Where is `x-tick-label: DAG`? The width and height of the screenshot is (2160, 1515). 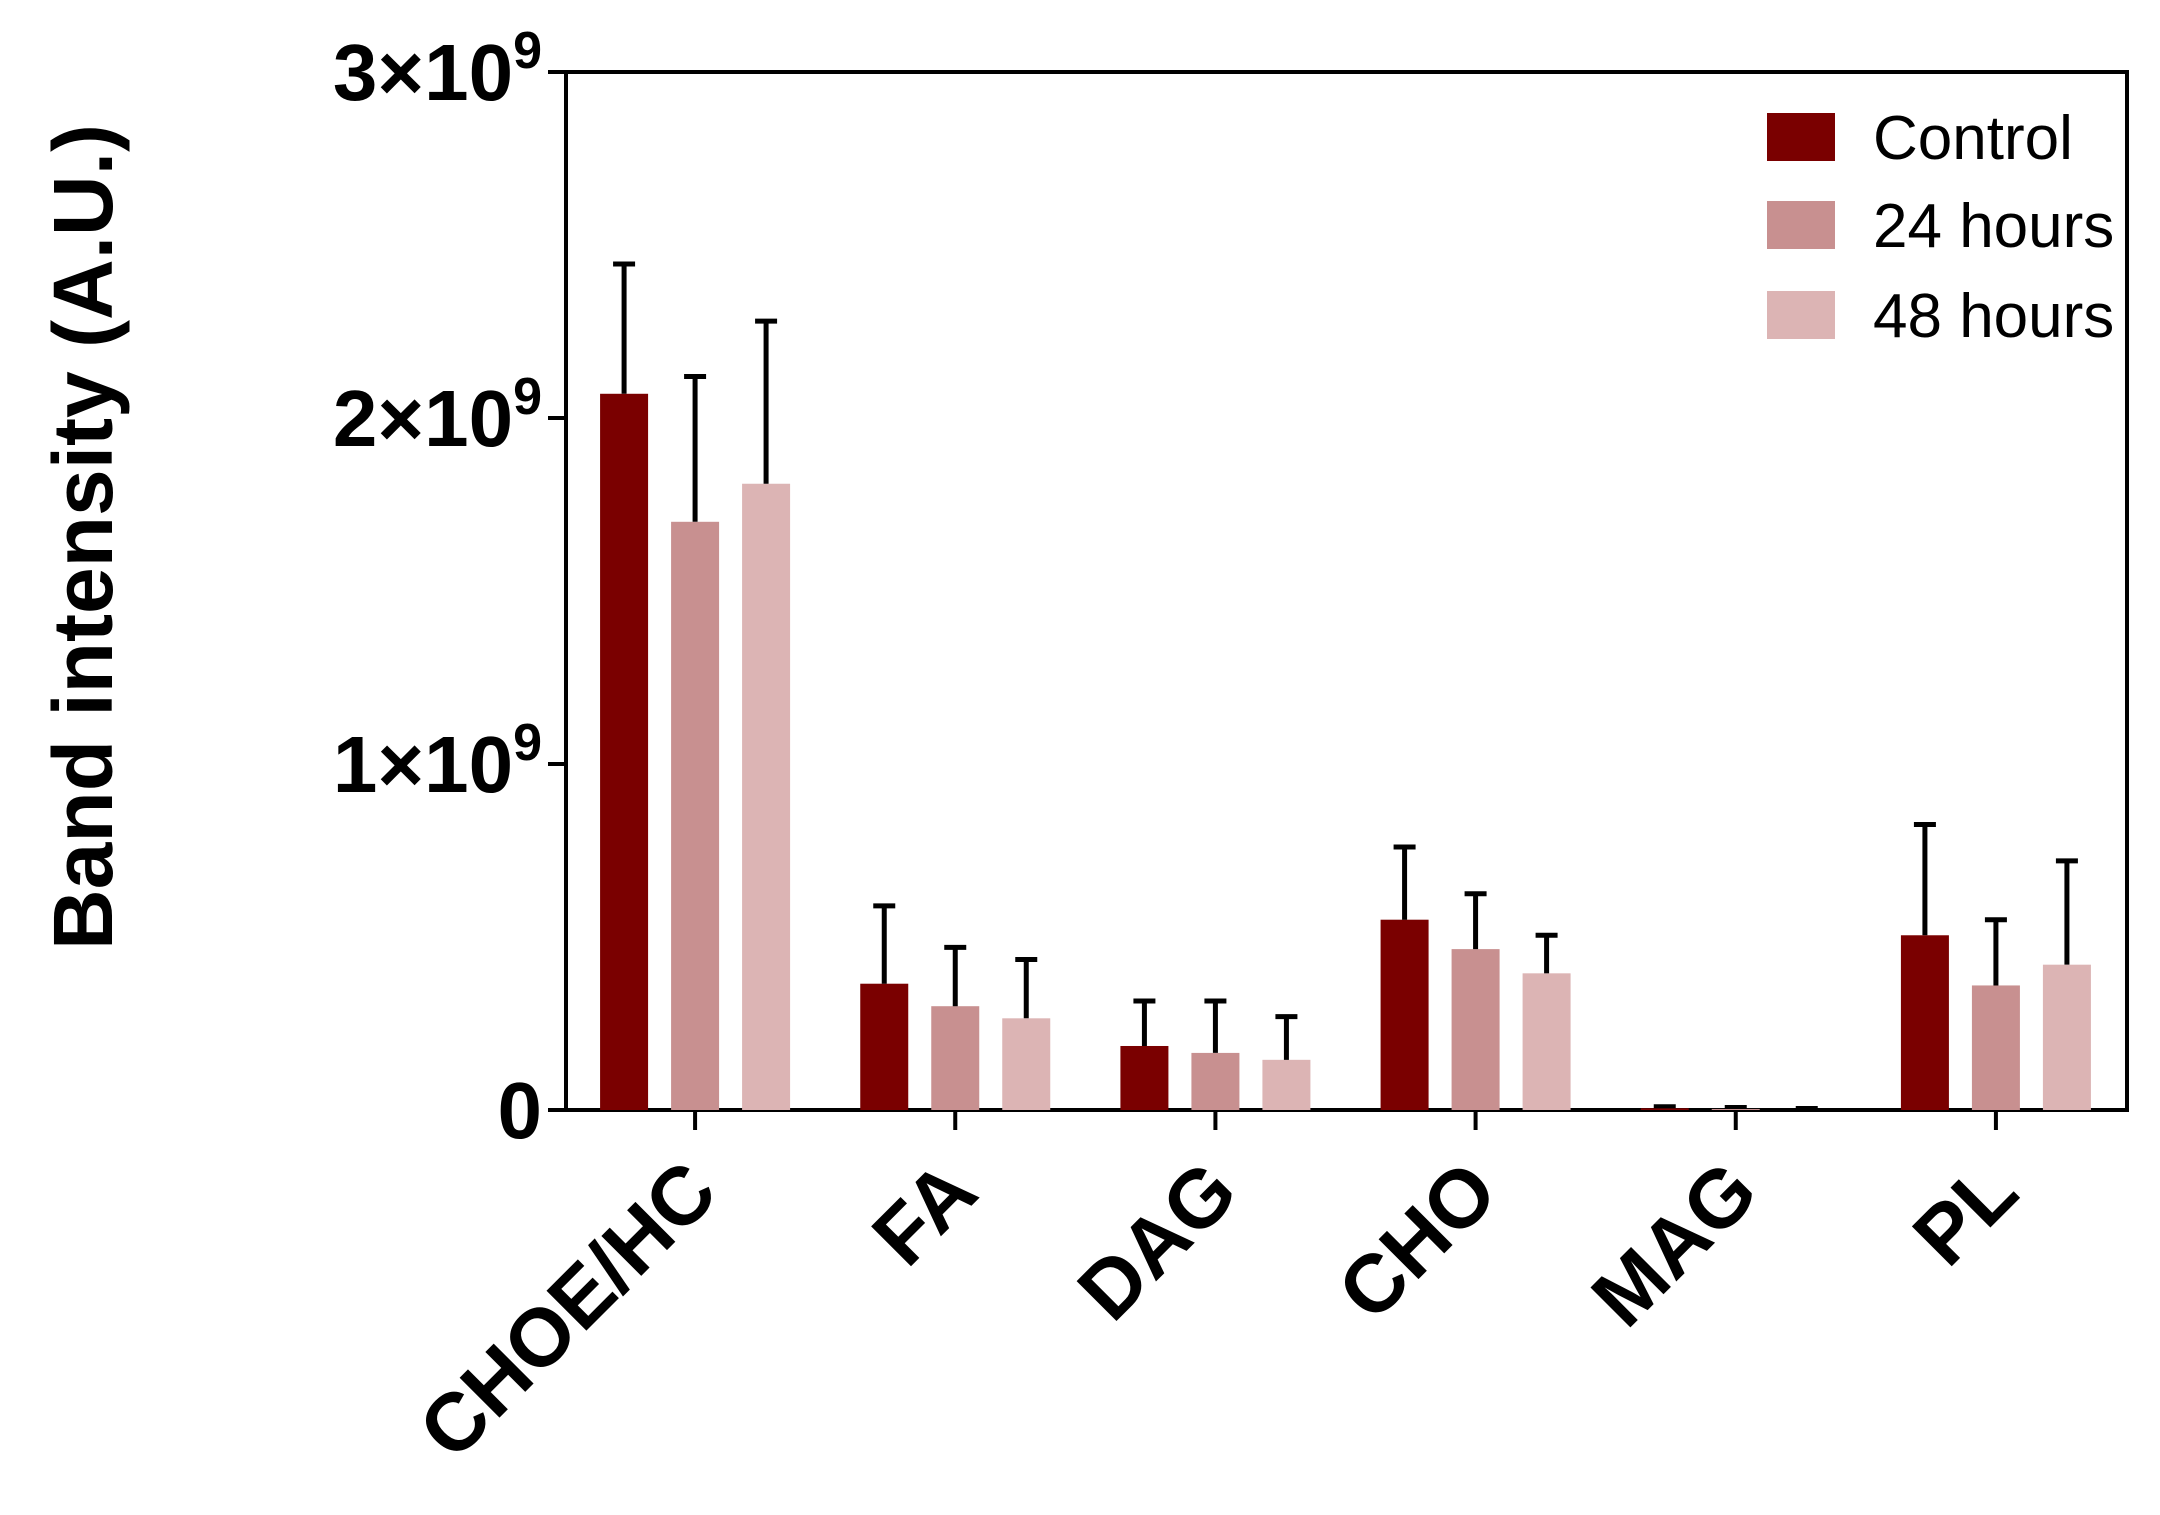
x-tick-label: DAG is located at coordinates (1157, 1240).